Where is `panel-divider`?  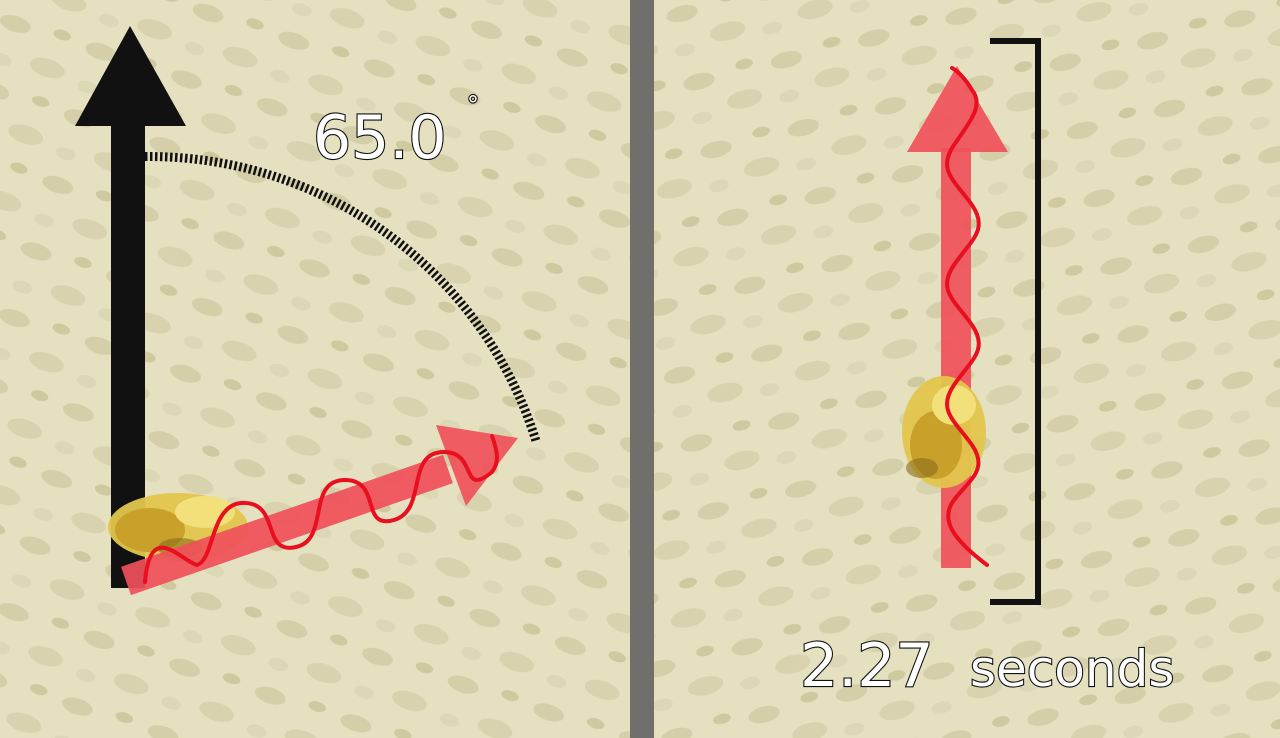 panel-divider is located at coordinates (642, 369).